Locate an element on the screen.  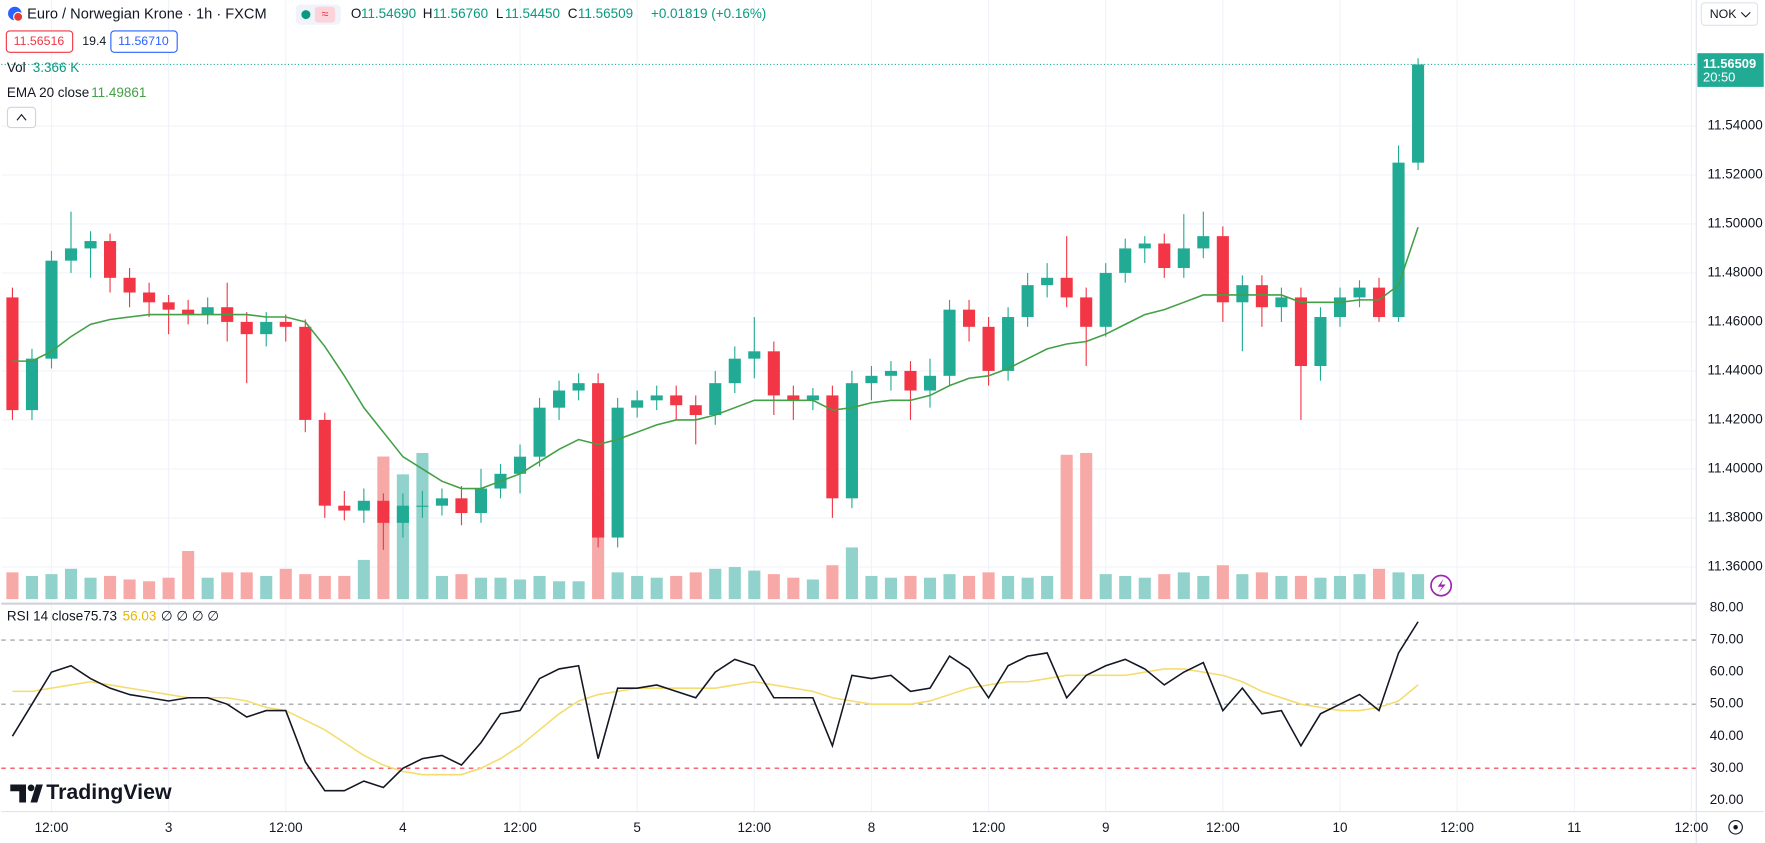
ohlc-value: 11.54690 is located at coordinates (388, 13).